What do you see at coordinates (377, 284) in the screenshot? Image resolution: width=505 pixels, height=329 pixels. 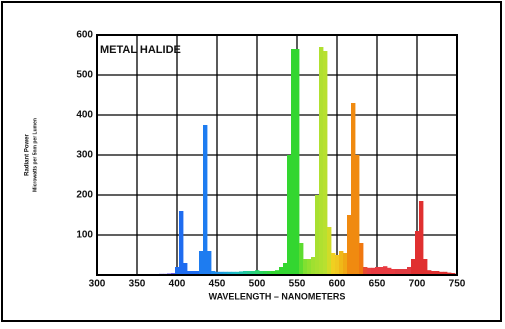 I see `x-tick-label: 650` at bounding box center [377, 284].